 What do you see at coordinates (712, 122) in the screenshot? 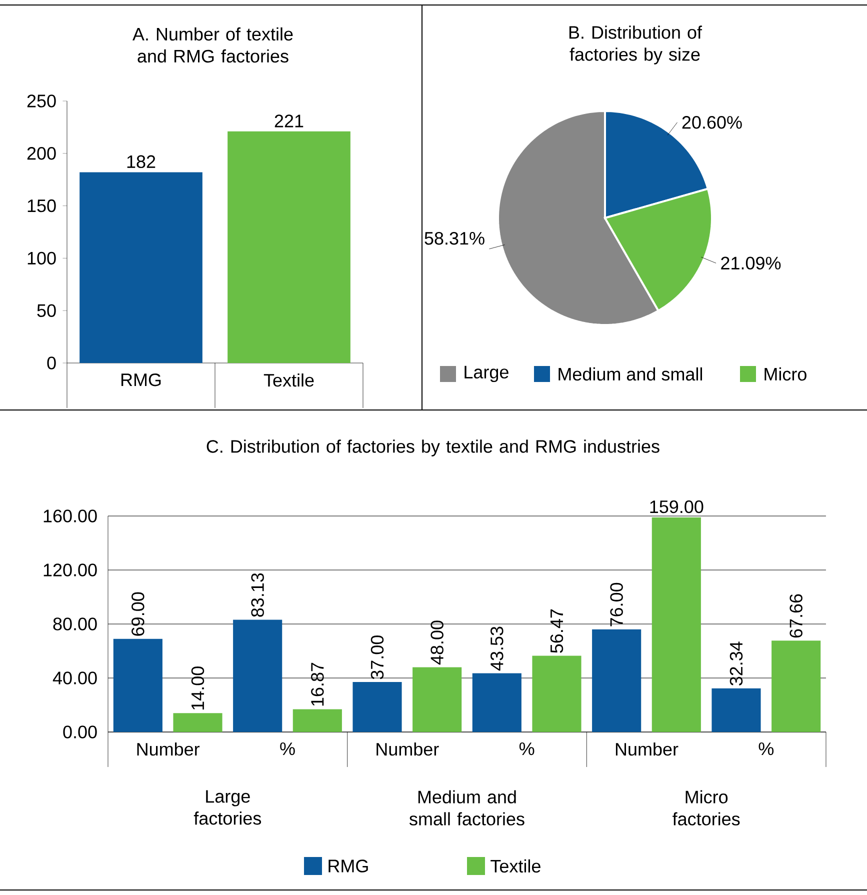
I see `data-label: 20.60%` at bounding box center [712, 122].